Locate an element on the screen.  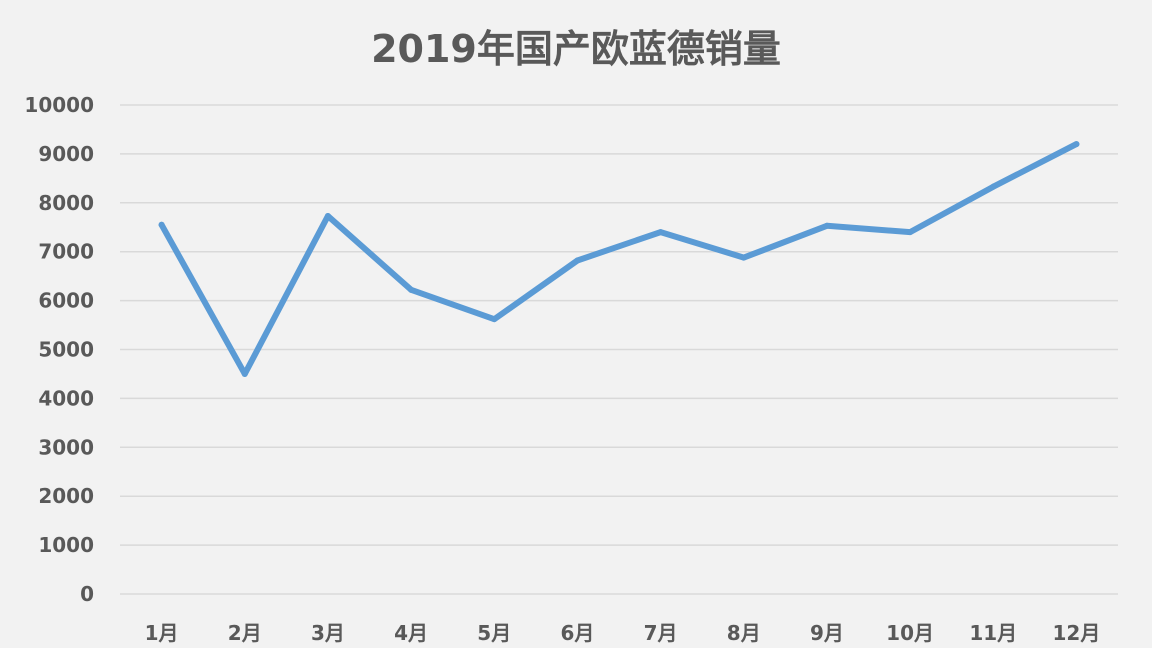
x-tick-label: 12月 is located at coordinates (1076, 633).